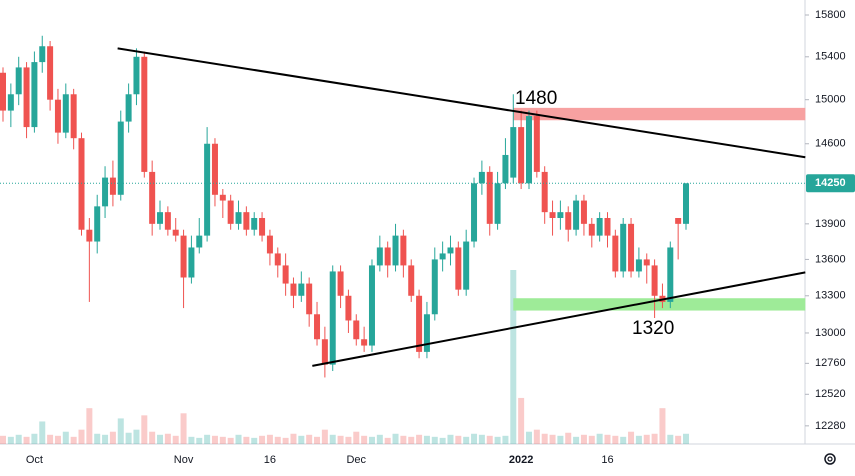 The width and height of the screenshot is (855, 476). Describe the element at coordinates (830, 15) in the screenshot. I see `y-tick-label: 15800` at that location.